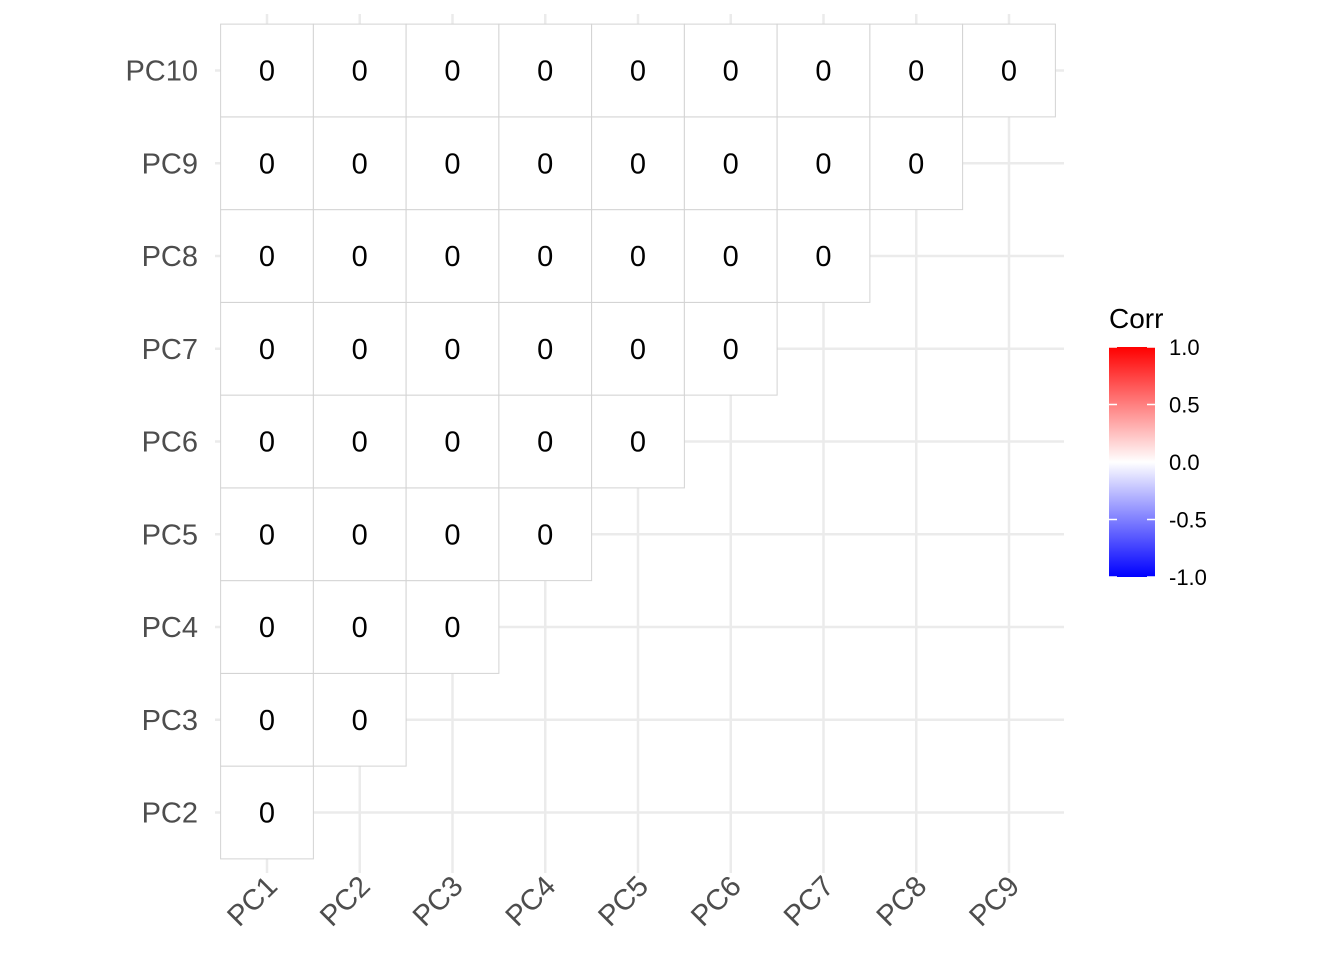 This screenshot has width=1344, height=960. I want to click on heatmap-cell-pc4-pc7, so click(545, 348).